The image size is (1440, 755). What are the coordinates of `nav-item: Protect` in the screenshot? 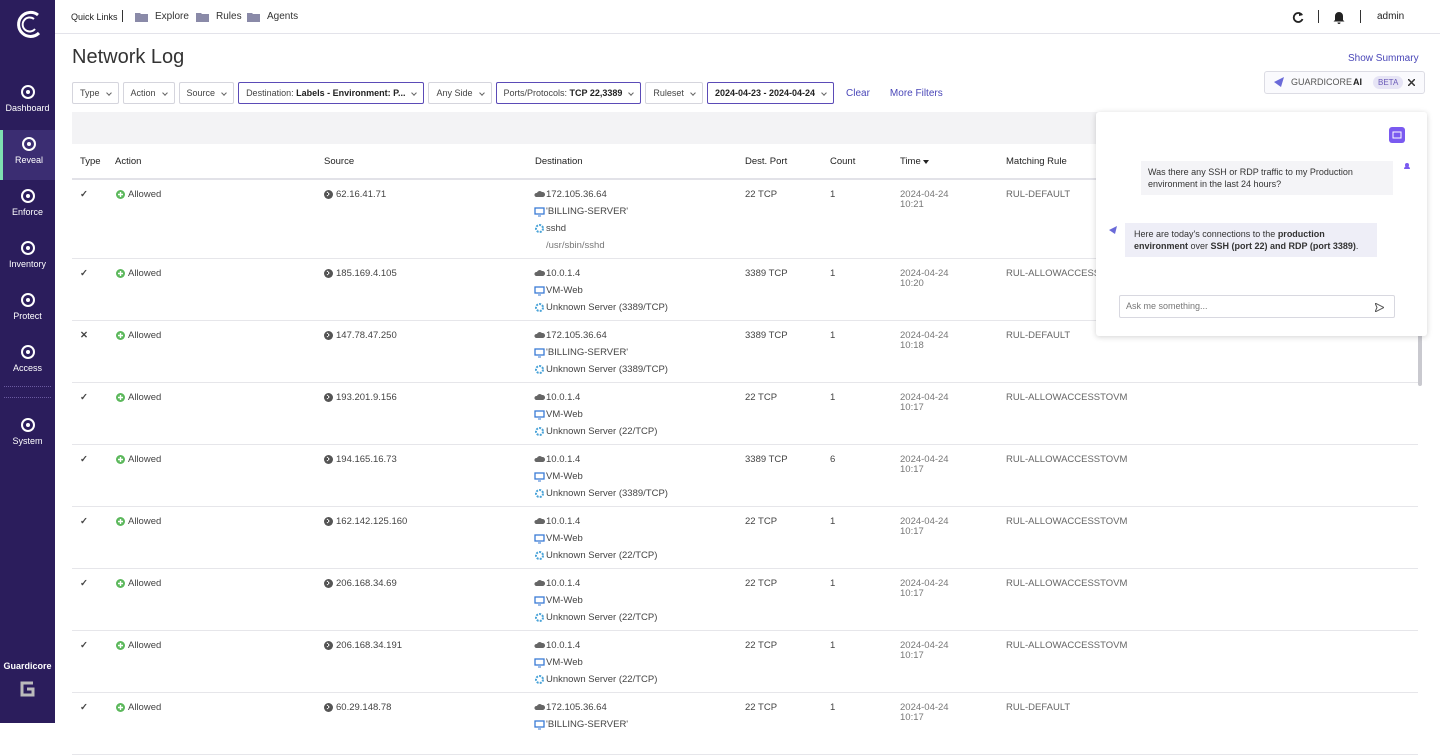 It's located at (27, 311).